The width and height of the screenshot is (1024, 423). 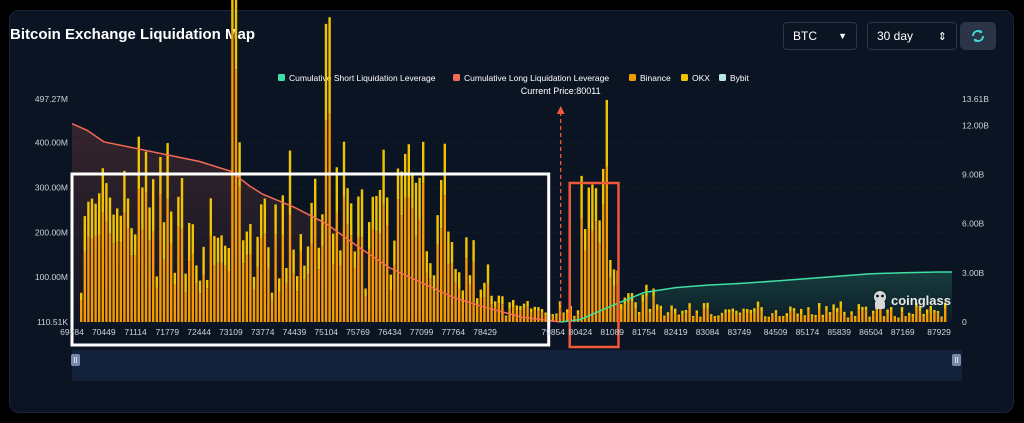 I want to click on slider-left-handle, so click(x=75, y=360).